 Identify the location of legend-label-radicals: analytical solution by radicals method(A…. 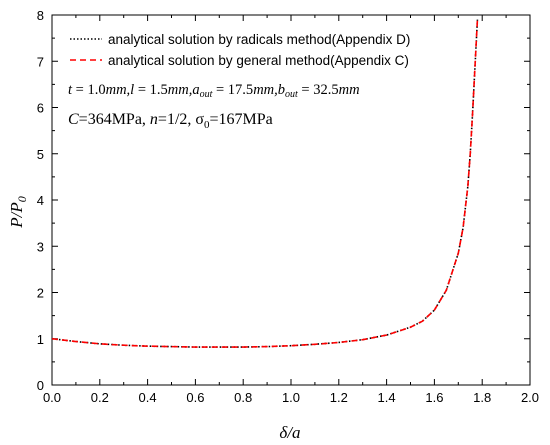
(259, 39).